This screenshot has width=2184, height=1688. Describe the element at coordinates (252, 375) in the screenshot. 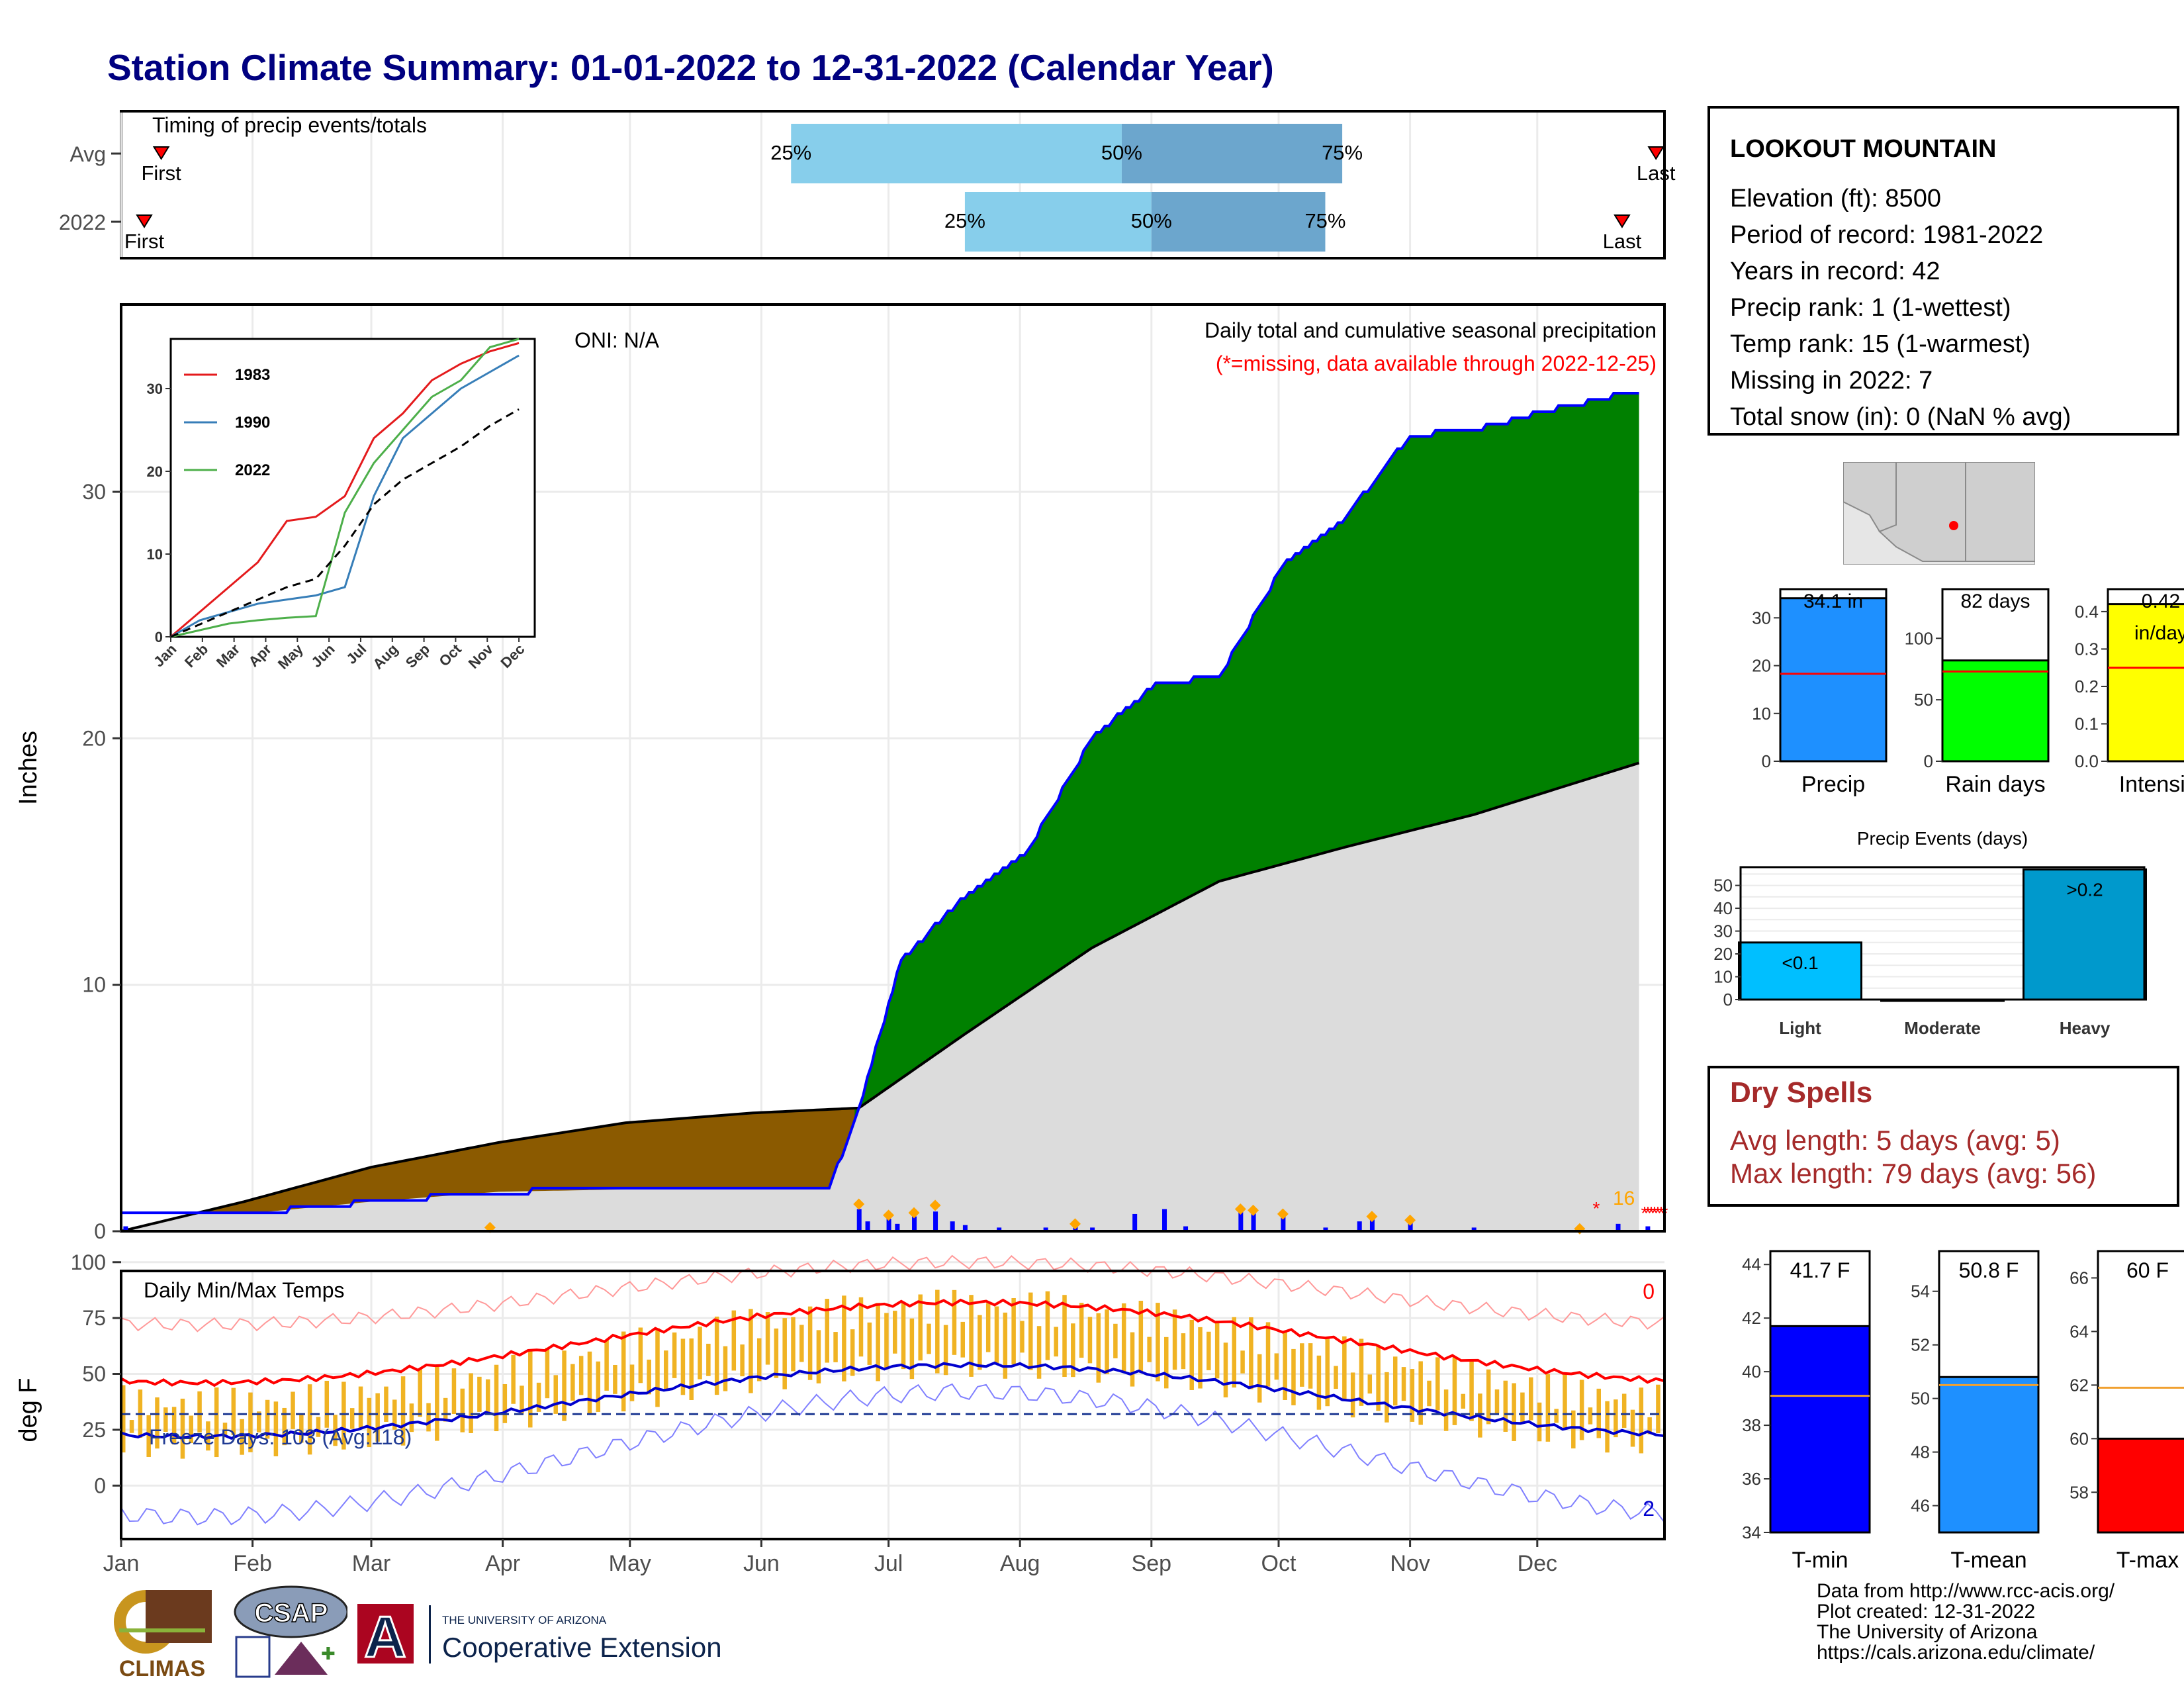

I see `inset-legend-label: 1983` at that location.